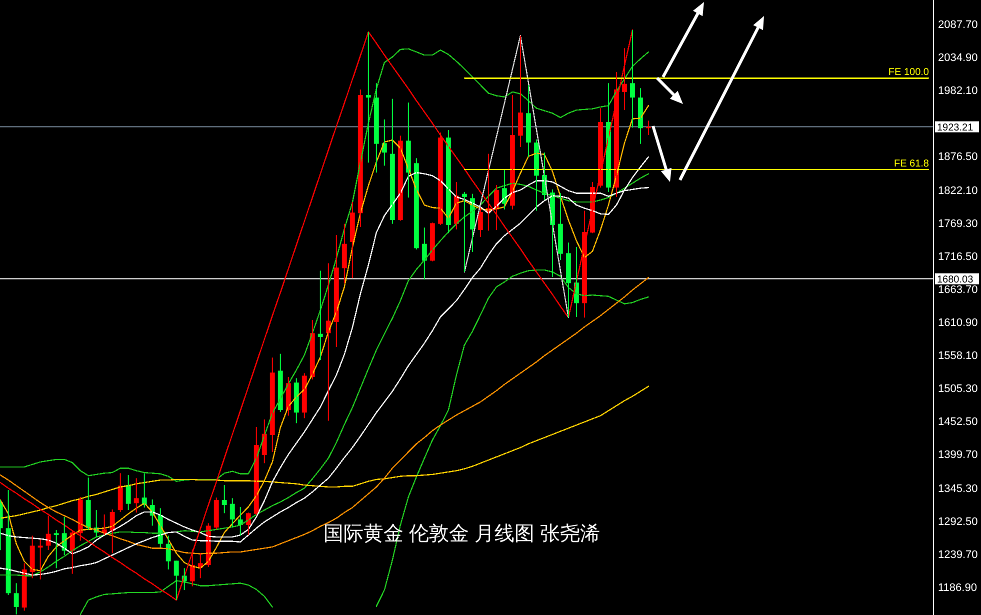  I want to click on y-tick-label: 1876.50, so click(958, 157).